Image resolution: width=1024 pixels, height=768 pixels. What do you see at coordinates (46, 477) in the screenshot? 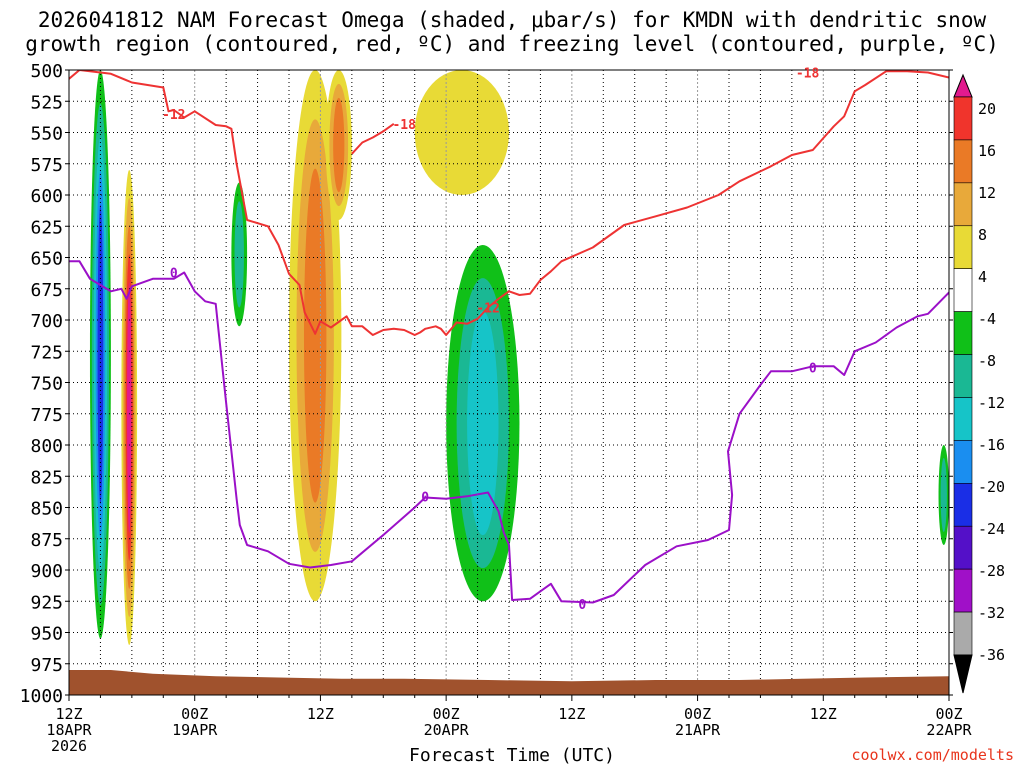
I see `y-tick-label-825: 825` at bounding box center [46, 477].